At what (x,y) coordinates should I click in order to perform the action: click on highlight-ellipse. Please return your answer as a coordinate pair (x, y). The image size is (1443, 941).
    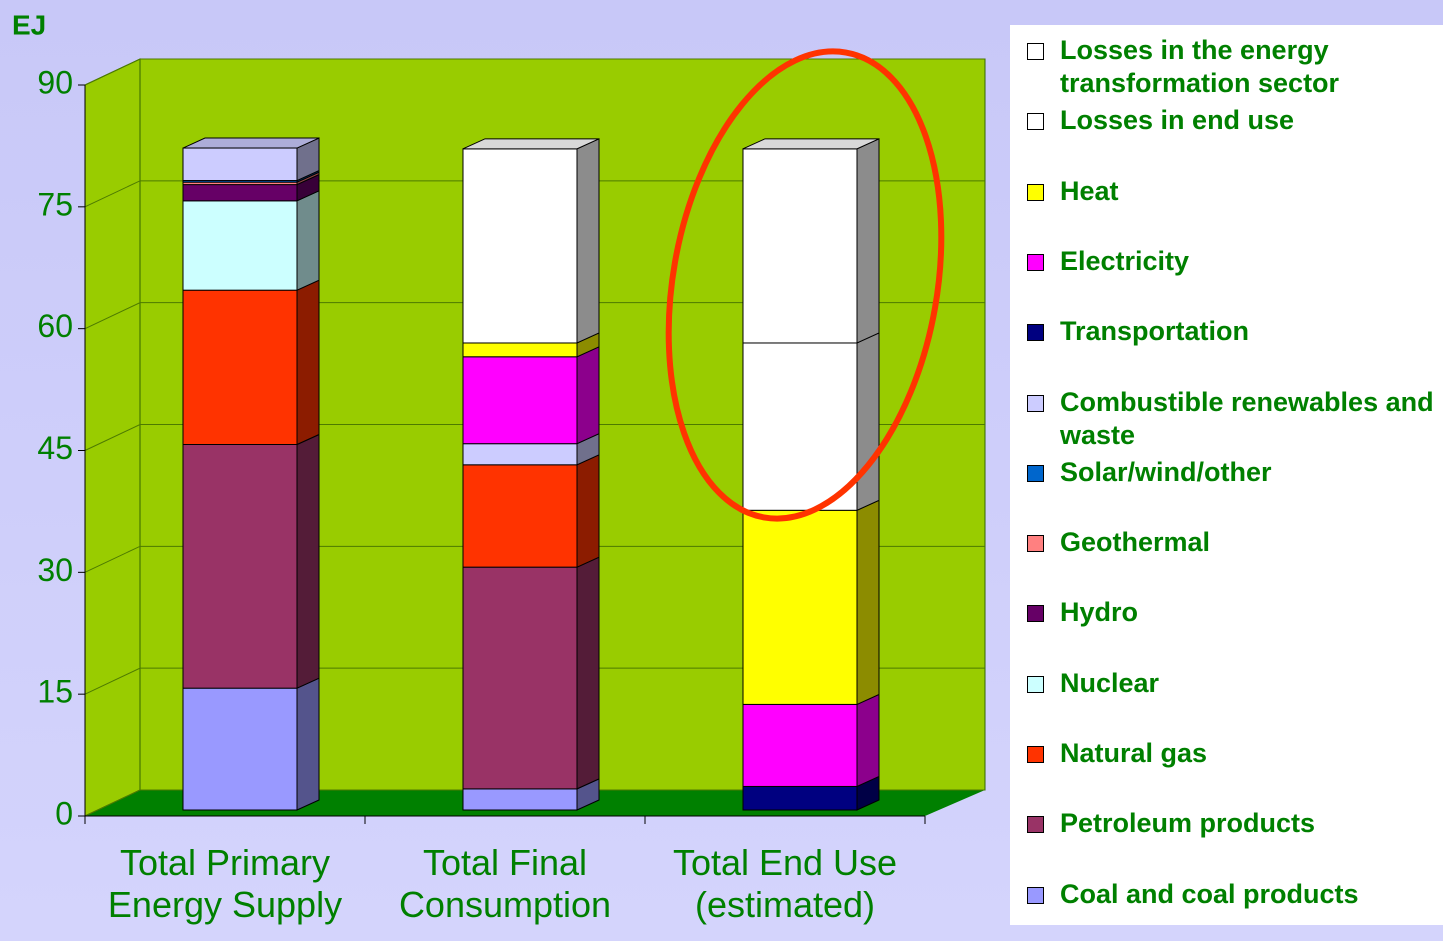
    Looking at the image, I should click on (805, 285).